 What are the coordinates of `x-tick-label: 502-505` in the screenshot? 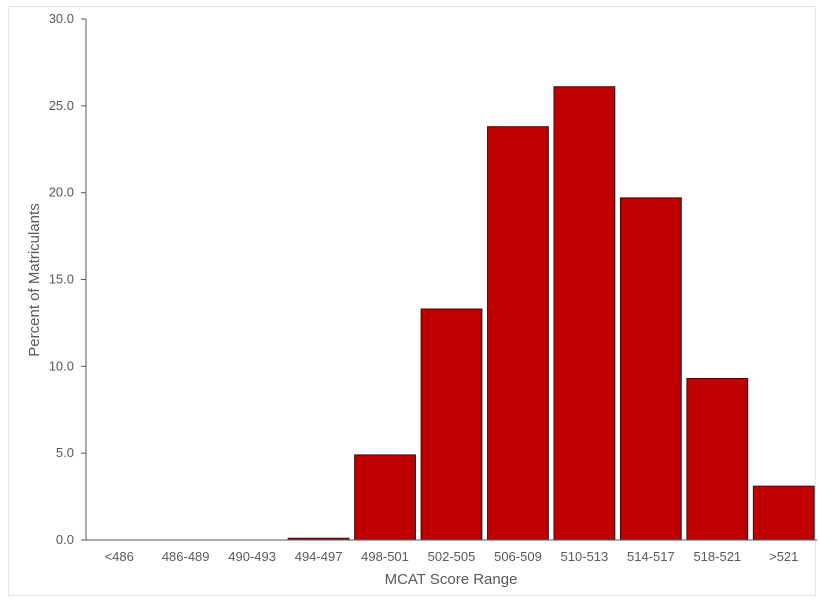 It's located at (452, 556).